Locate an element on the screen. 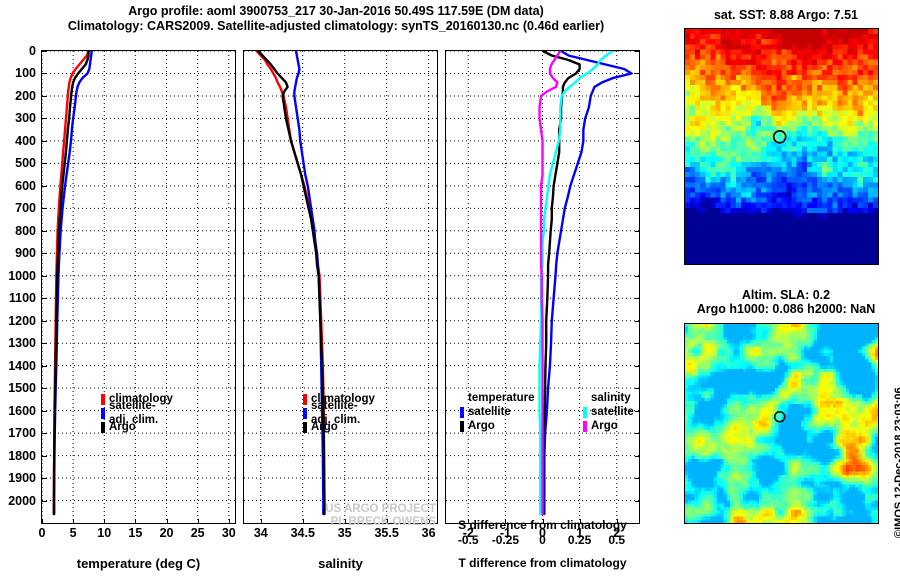 The height and width of the screenshot is (580, 900). watermark-line-1: US ARGO PROJECT is located at coordinates (380, 509).